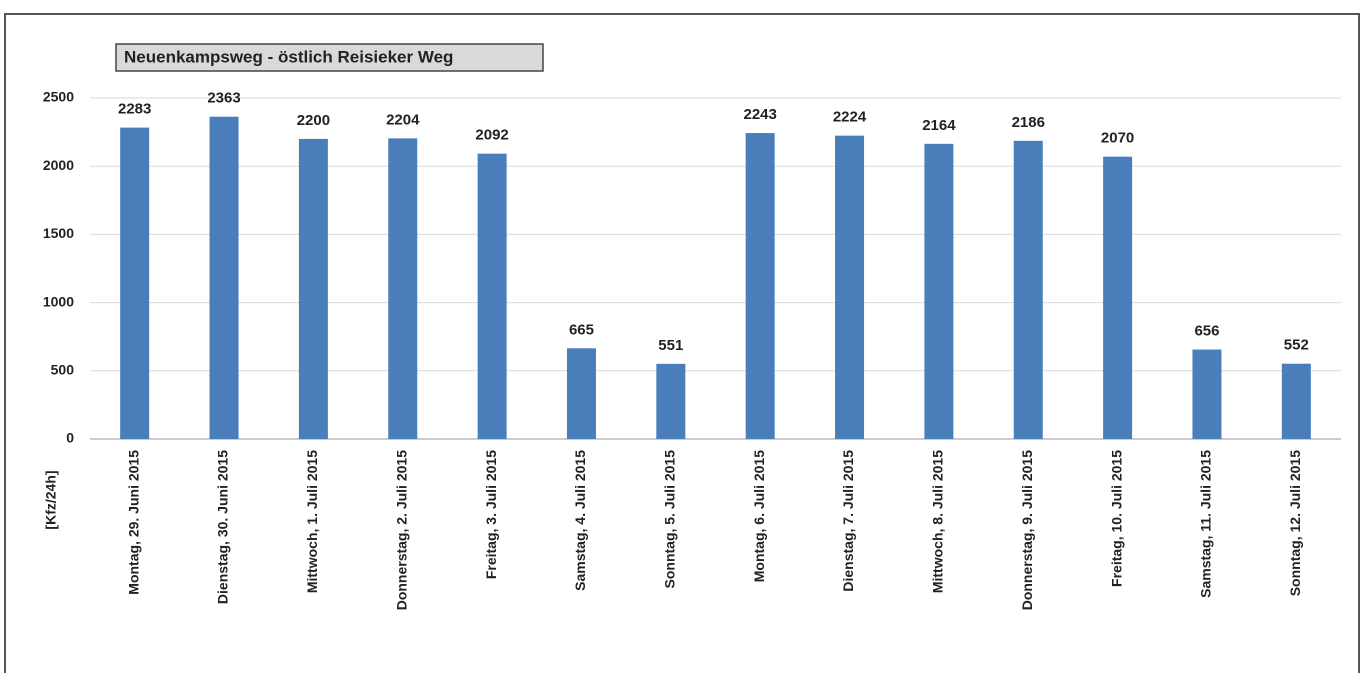  Describe the element at coordinates (58, 233) in the screenshot. I see `y-tick-label: 1500` at that location.